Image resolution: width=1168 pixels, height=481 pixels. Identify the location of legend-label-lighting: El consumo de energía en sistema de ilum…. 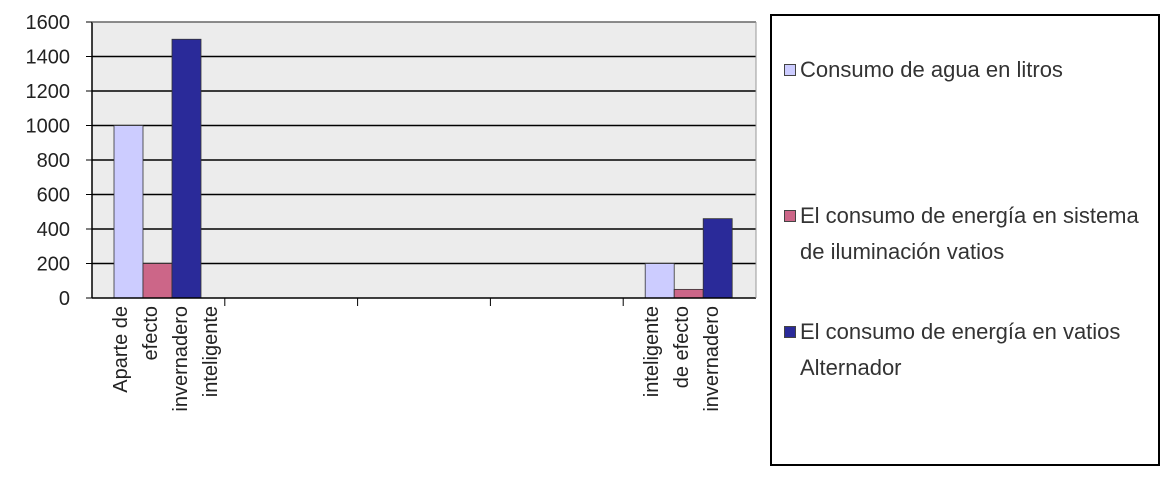
(969, 233).